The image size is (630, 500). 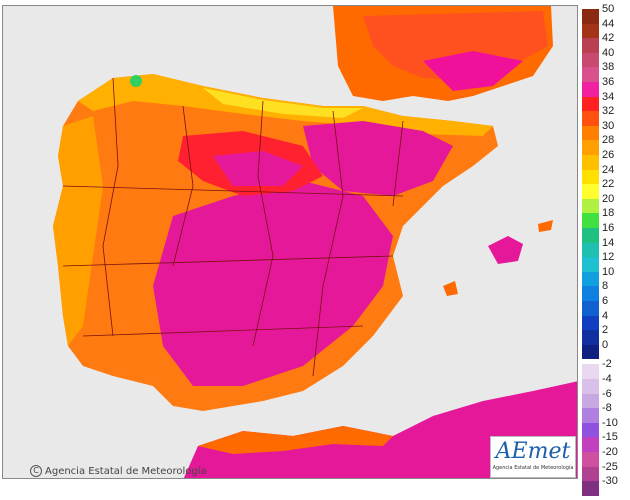 I want to click on legend-label: -8, so click(x=607, y=408).